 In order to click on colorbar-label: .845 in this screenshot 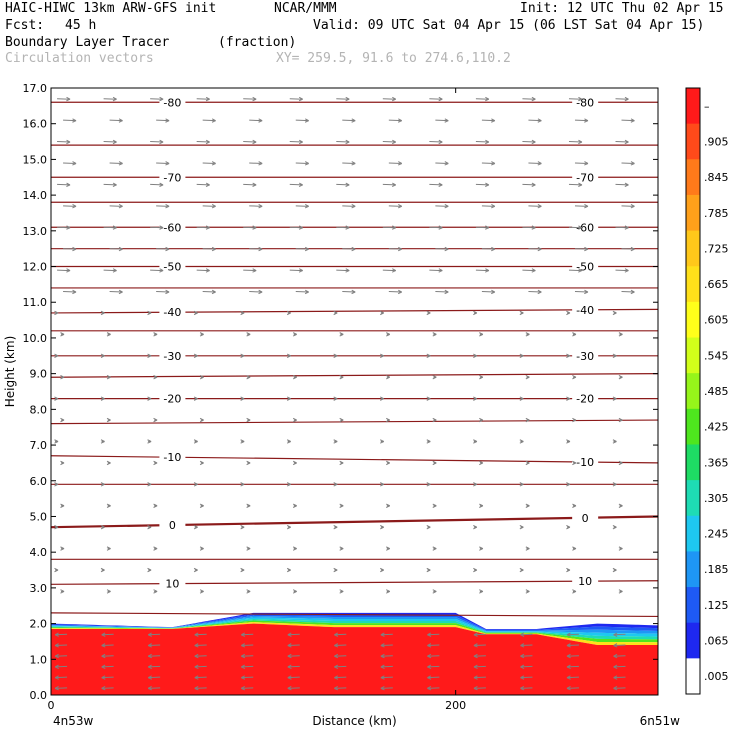, I will do `click(716, 177)`.